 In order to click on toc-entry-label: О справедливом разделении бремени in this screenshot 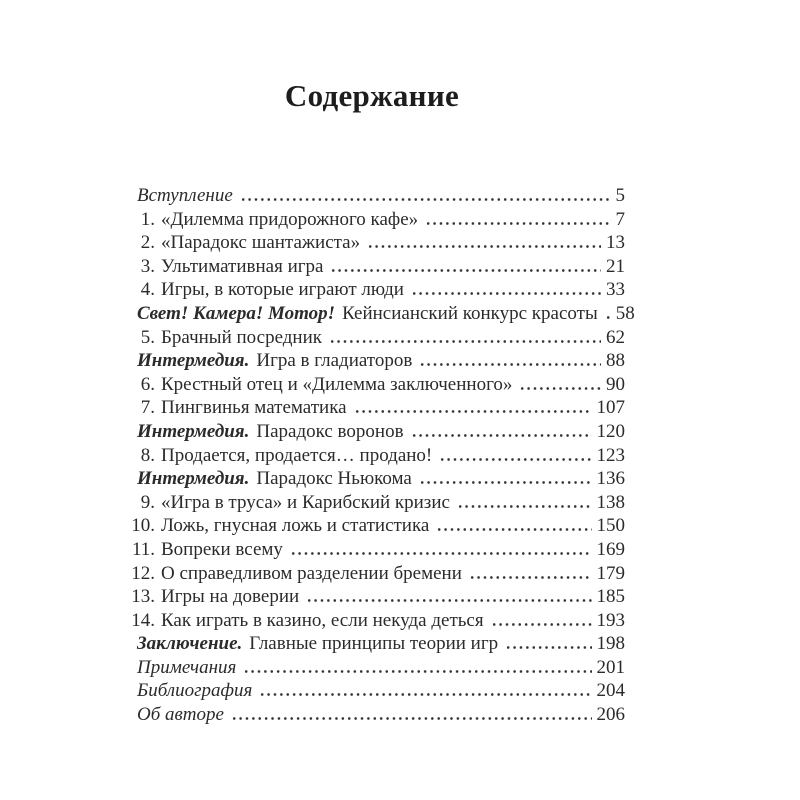, I will do `click(311, 573)`.